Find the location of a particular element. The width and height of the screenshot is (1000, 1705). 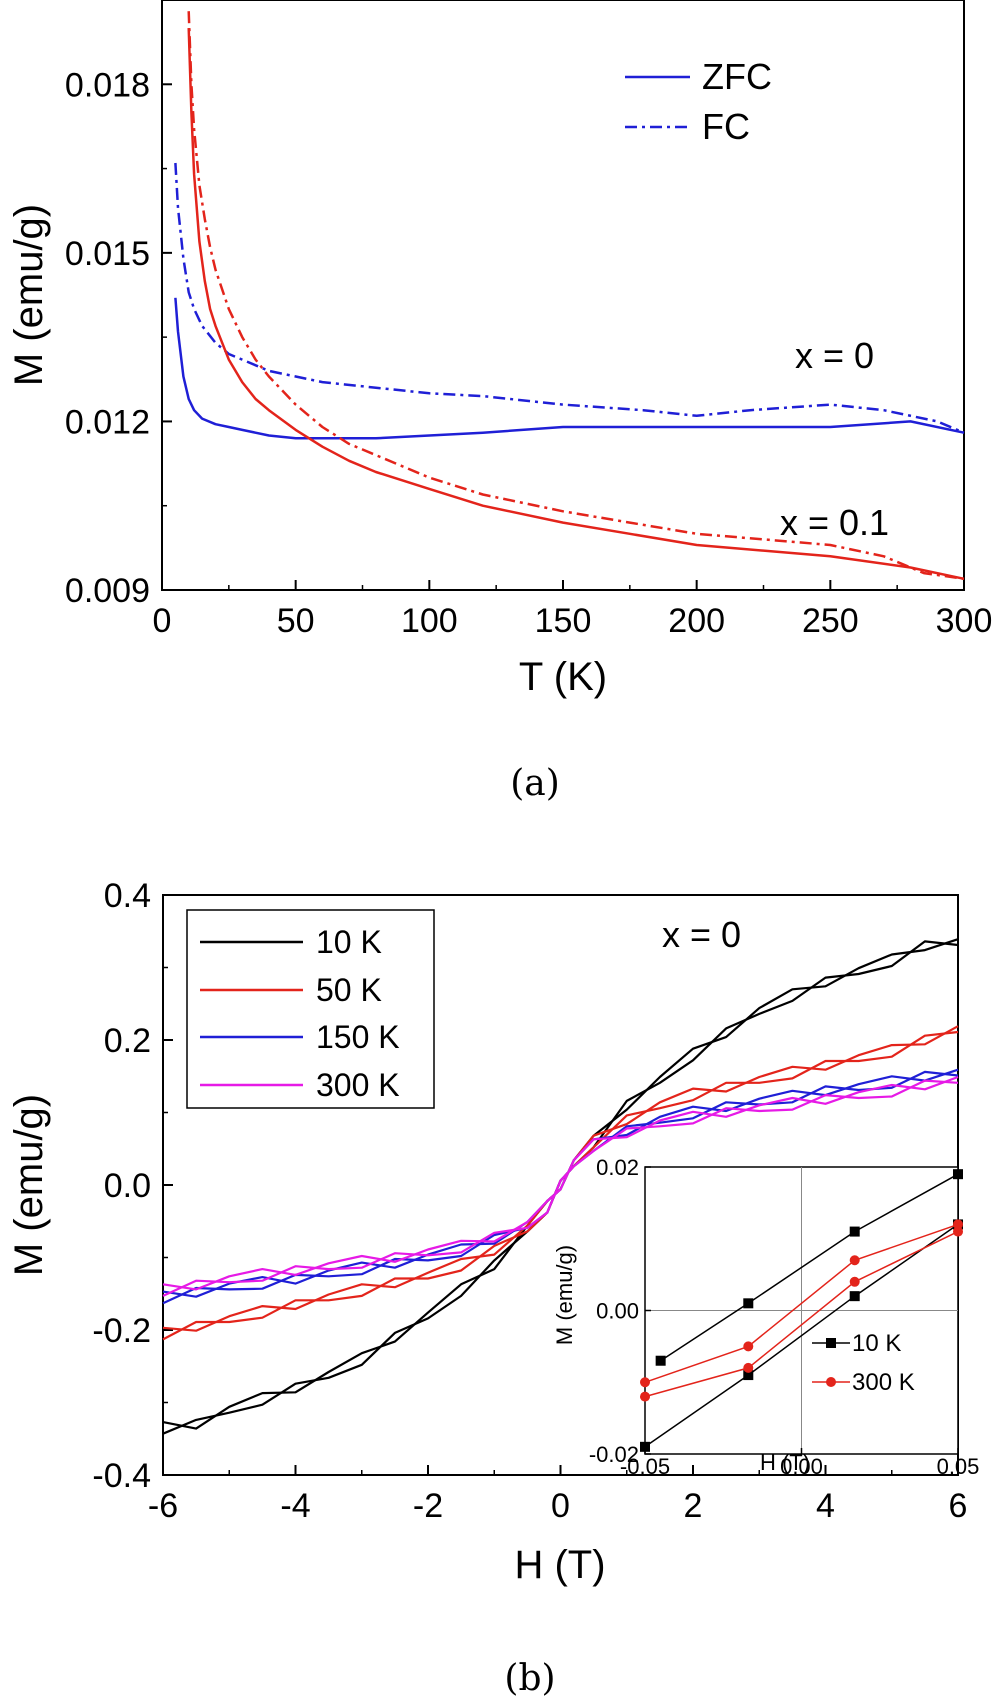

legend-50k-label: 50 K is located at coordinates (349, 990).